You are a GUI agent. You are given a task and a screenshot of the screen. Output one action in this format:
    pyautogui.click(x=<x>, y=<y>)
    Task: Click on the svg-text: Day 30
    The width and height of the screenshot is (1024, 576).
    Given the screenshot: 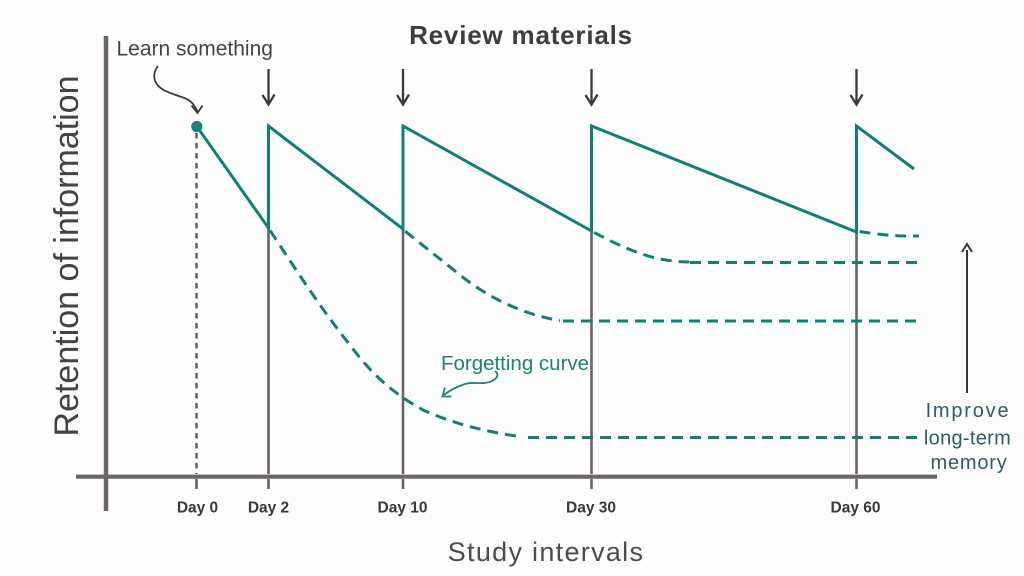 What is the action you would take?
    pyautogui.click(x=591, y=508)
    